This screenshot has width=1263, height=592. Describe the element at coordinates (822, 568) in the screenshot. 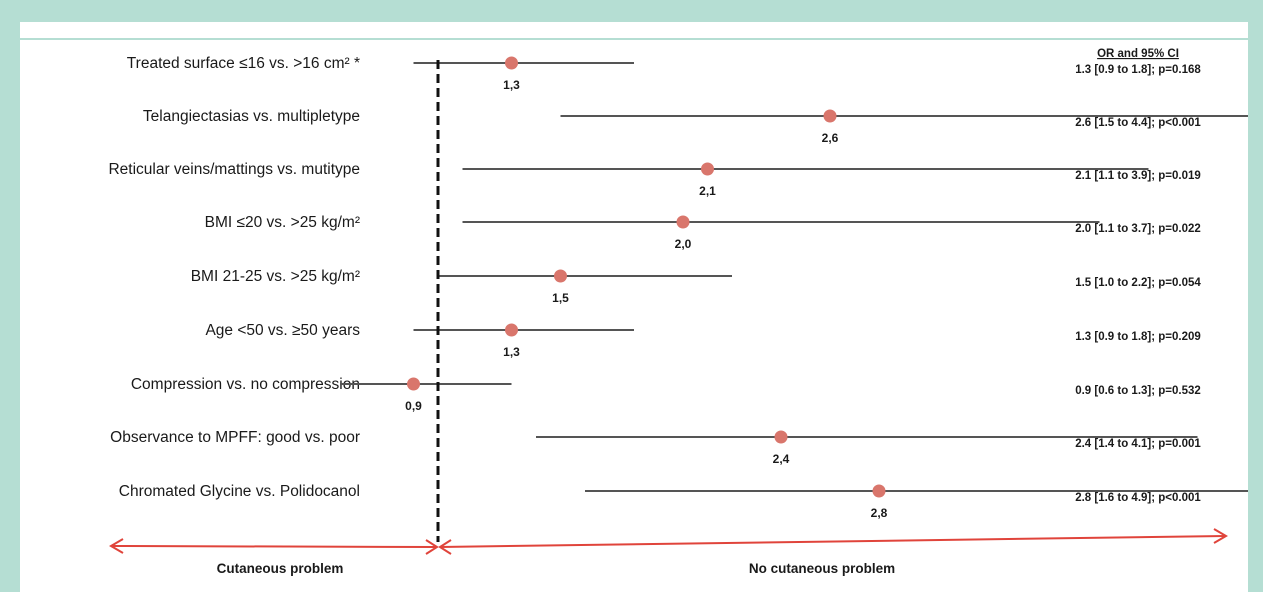

I see `bottom-label-right: No cutaneous problem` at that location.